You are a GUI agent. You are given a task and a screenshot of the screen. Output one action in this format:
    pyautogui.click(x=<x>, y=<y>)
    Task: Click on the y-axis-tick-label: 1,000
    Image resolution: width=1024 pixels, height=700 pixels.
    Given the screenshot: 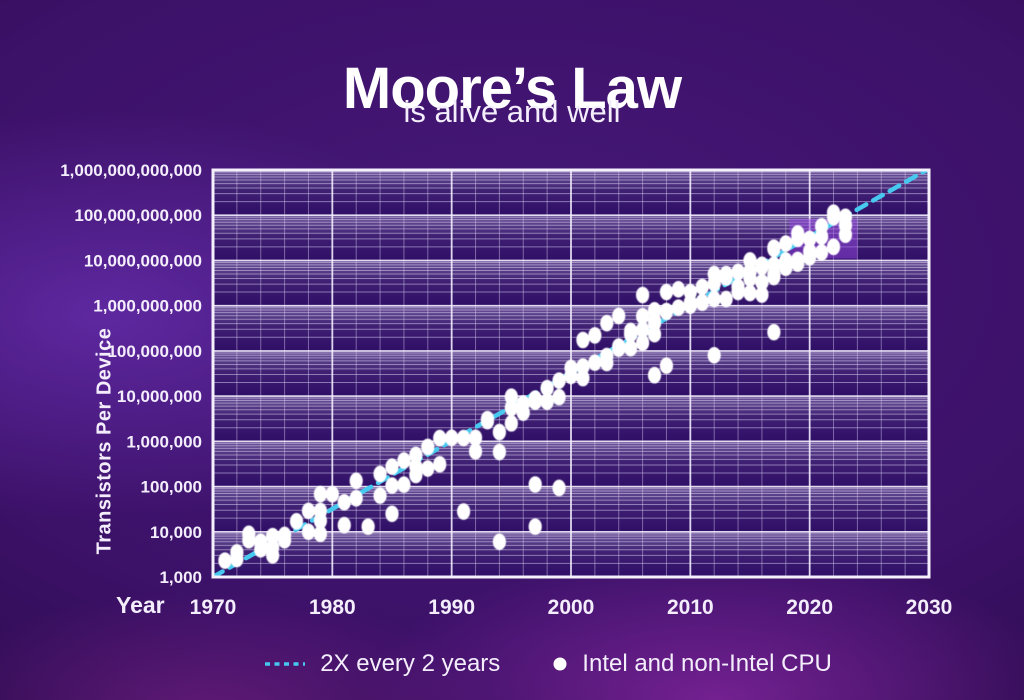 What is the action you would take?
    pyautogui.click(x=180, y=577)
    